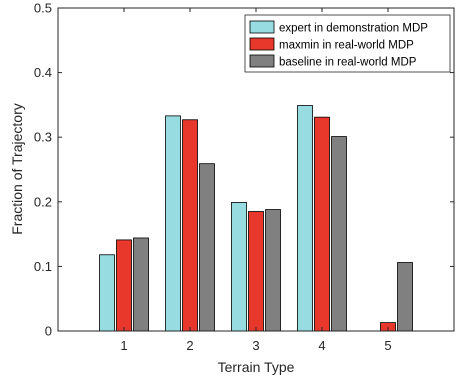 The width and height of the screenshot is (459, 376). What do you see at coordinates (348, 63) in the screenshot?
I see `legend-label-series3: baseline in real-world MDP` at bounding box center [348, 63].